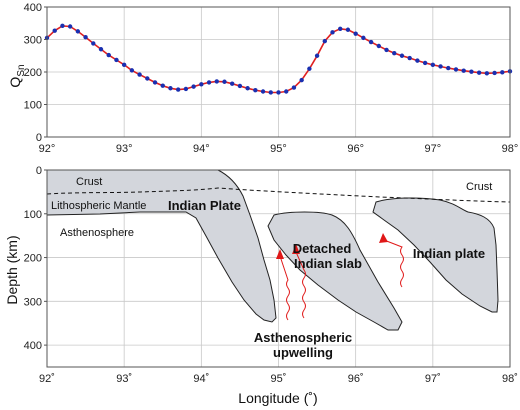 The image size is (520, 410). Describe the element at coordinates (39, 138) in the screenshot. I see `qsn-y-tick-label: 0` at that location.